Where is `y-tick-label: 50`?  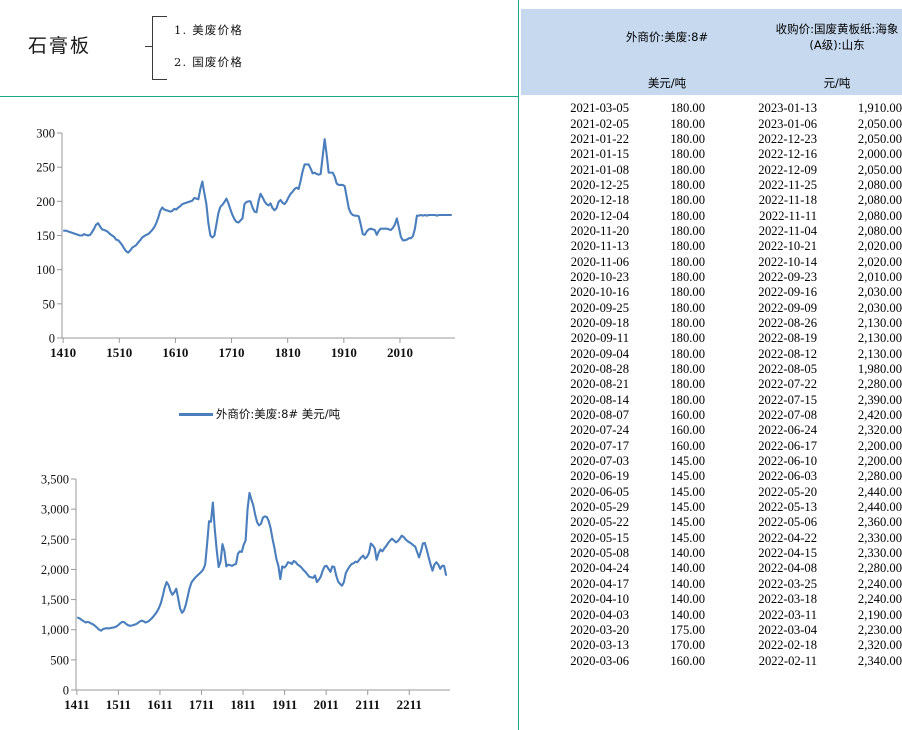
y-tick-label: 50 is located at coordinates (49, 304).